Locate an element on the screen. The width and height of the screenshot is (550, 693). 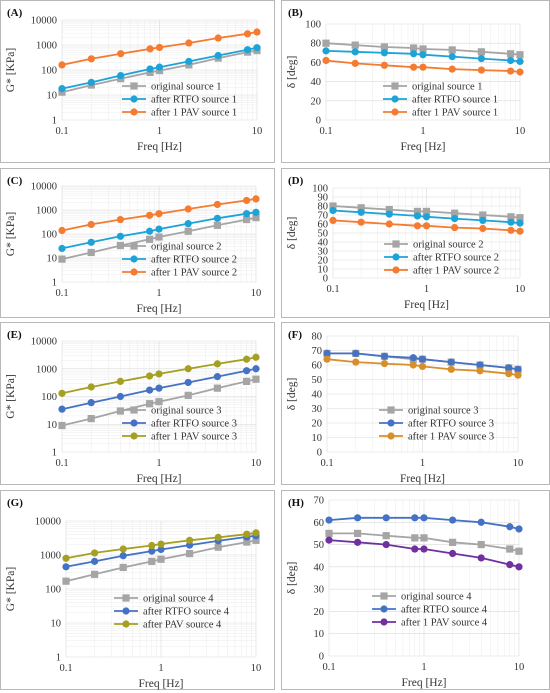
legend-entry: after 1 PAV source 1 is located at coordinates (455, 113).